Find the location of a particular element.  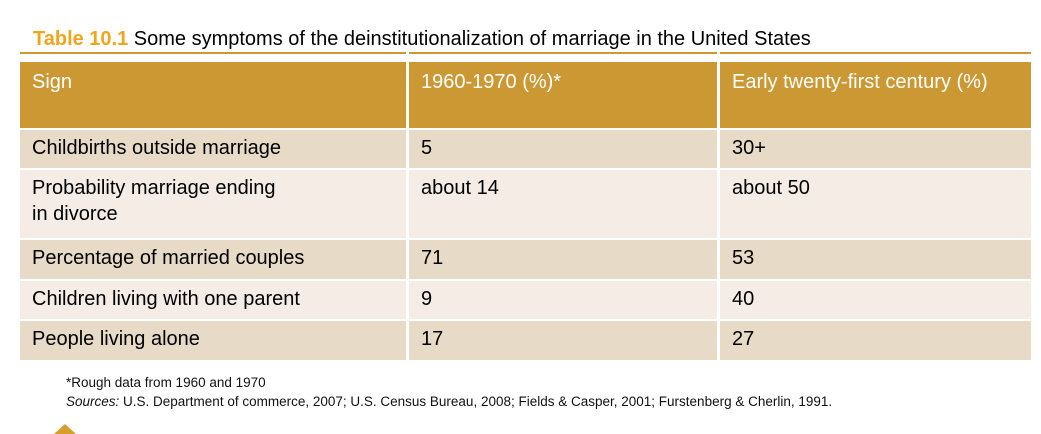

table-cell-1960-one-parent: 9 is located at coordinates (563, 300).